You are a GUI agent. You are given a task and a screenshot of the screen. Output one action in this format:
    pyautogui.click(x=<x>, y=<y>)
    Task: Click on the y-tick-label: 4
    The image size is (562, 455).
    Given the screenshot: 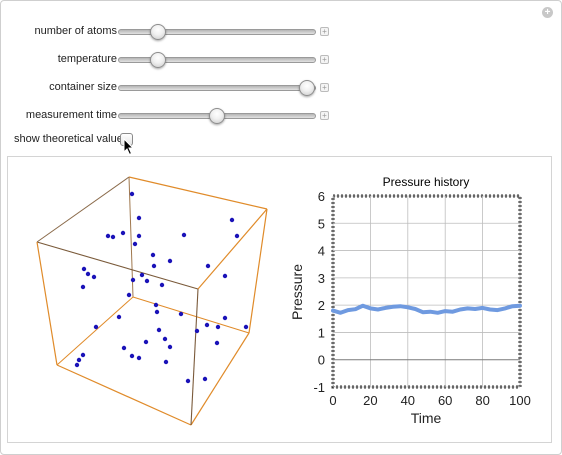 What is the action you would take?
    pyautogui.click(x=321, y=251)
    